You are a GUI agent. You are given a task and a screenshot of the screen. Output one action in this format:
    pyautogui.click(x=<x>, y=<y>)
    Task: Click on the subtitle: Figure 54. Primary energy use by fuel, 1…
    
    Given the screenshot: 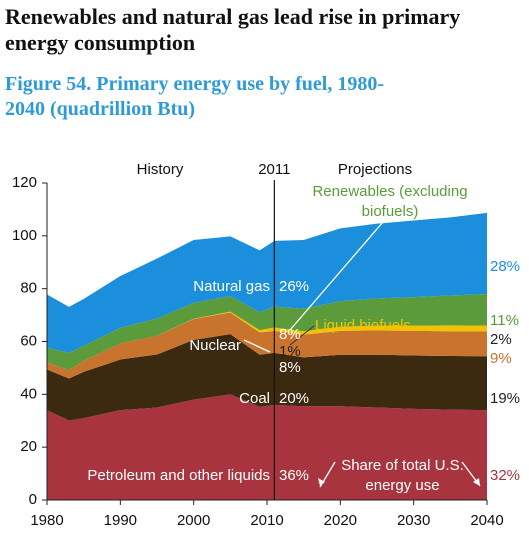 What is the action you would take?
    pyautogui.click(x=195, y=96)
    